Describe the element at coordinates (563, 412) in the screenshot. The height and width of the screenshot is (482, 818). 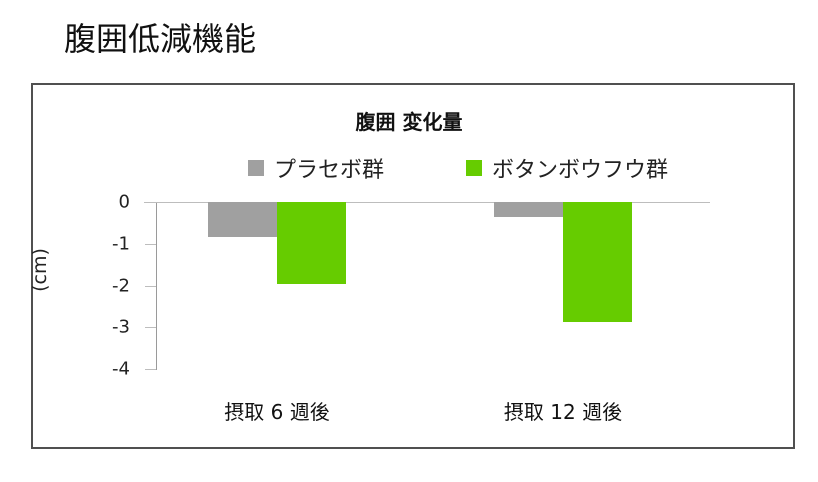
I see `x-category-label: 摂取 12 週後` at that location.